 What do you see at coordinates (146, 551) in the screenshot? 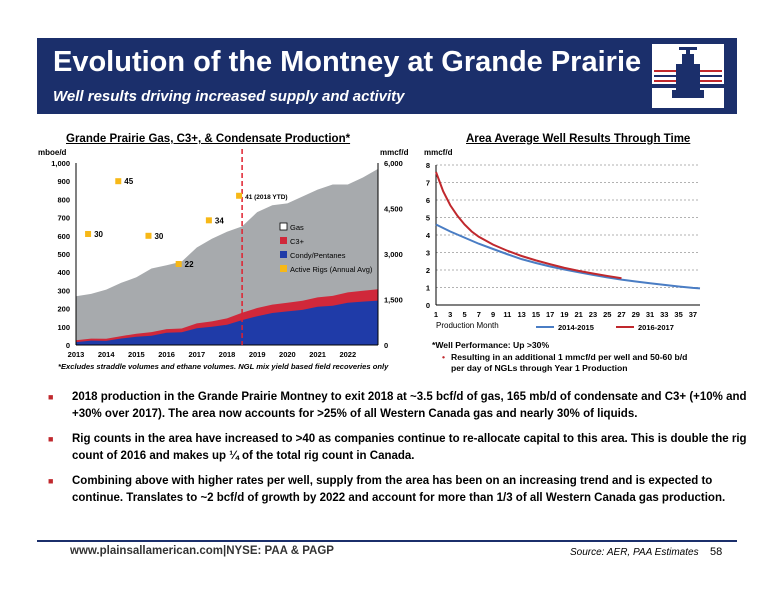
I see `website-link: www.plainsallamerican.com` at bounding box center [146, 551].